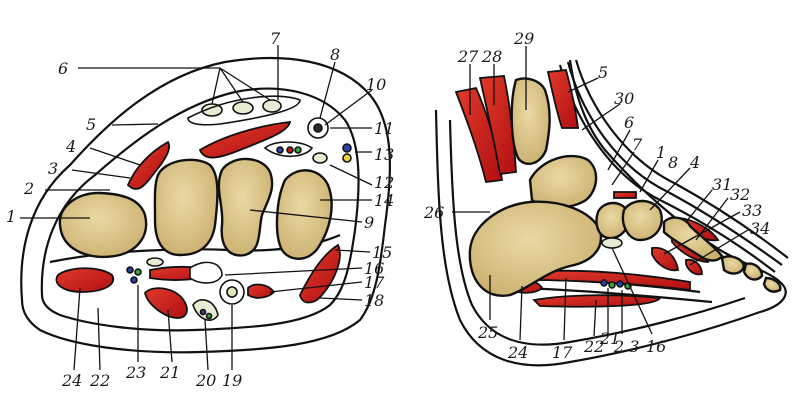 The image size is (800, 417). What do you see at coordinates (384, 128) in the screenshot?
I see `left-label-11: 11` at bounding box center [384, 128].